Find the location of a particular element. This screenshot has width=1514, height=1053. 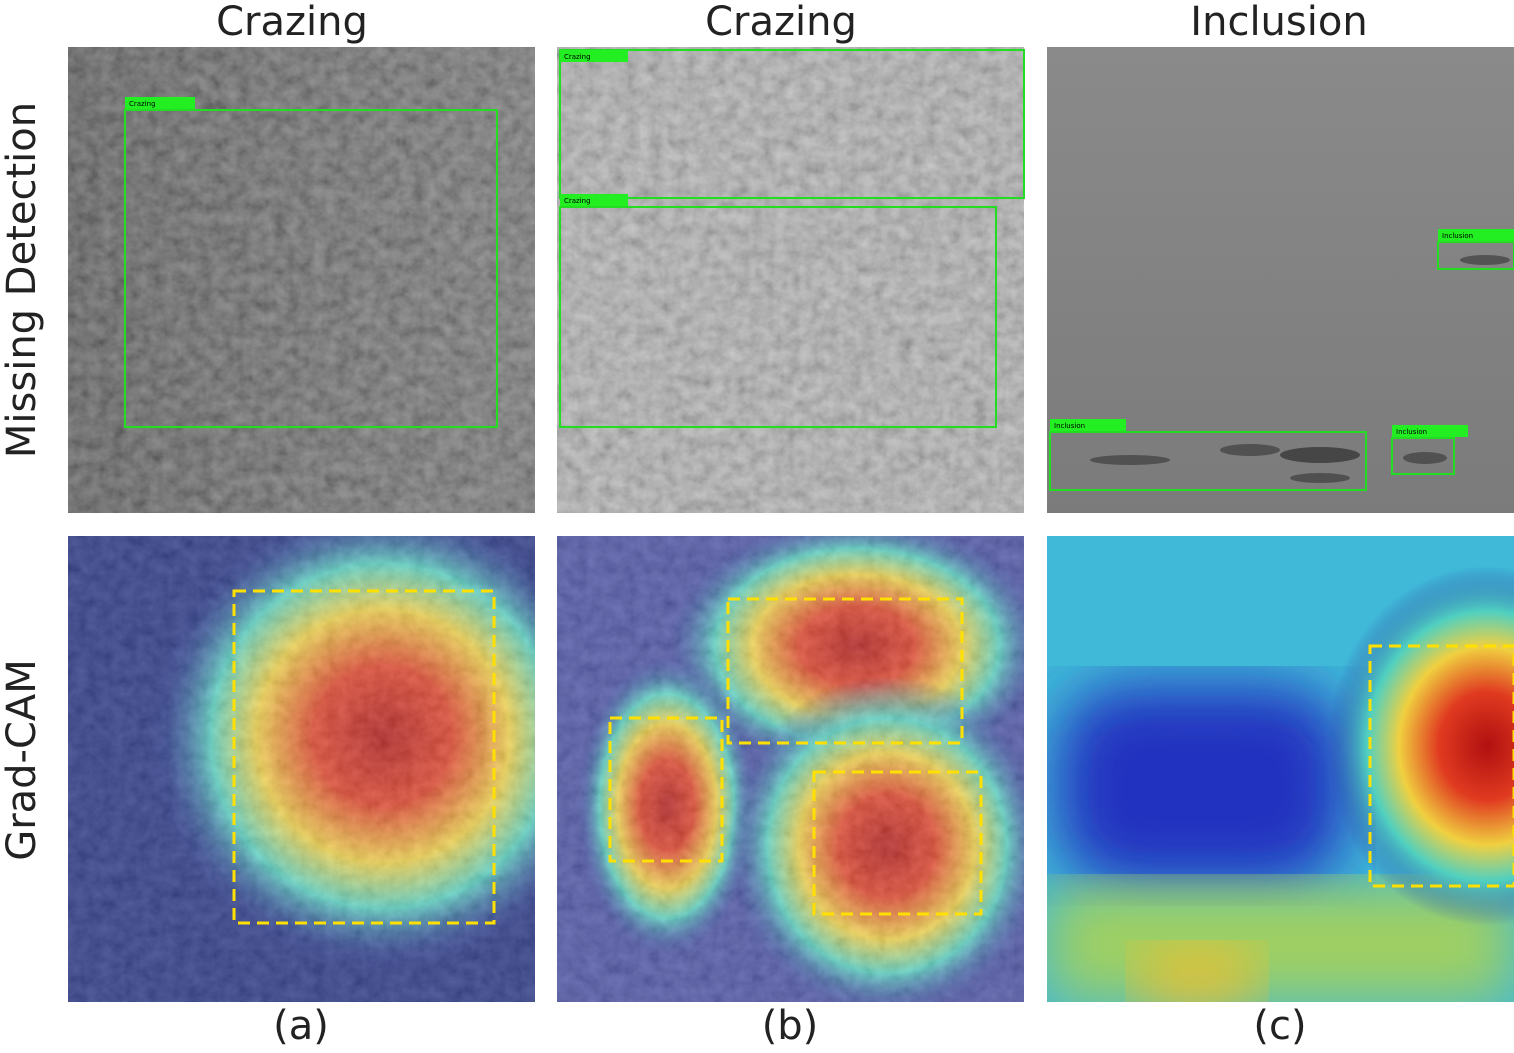

row-label: Missing Detection is located at coordinates (22, 280).